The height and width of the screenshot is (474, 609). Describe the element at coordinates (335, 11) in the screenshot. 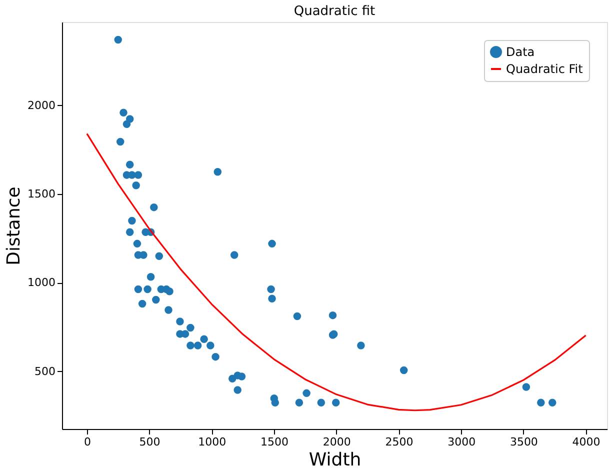

I see `chart-title: Quadratic fit` at that location.